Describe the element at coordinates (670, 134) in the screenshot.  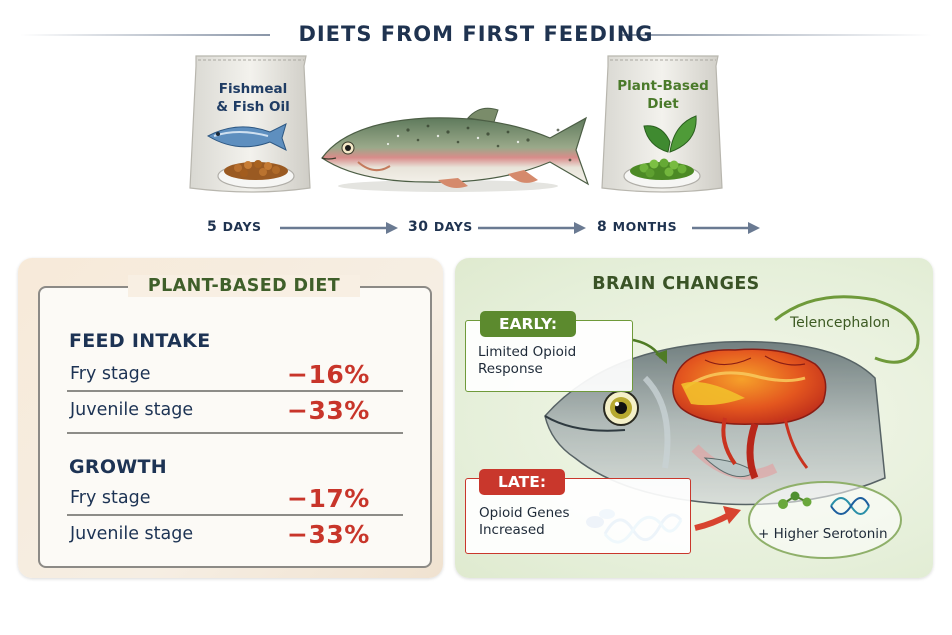
I see `leaf-icon` at that location.